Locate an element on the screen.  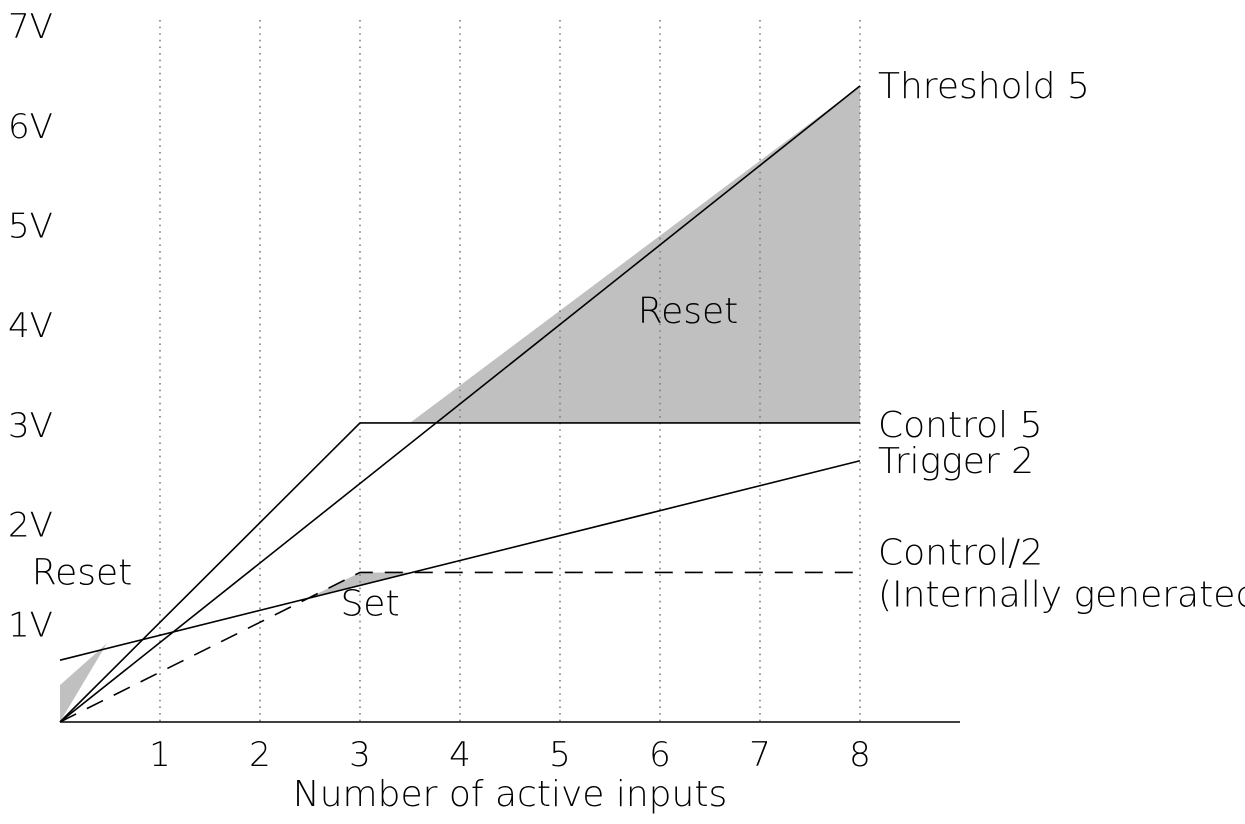
series-label-control-5: Control 5 is located at coordinates (960, 425).